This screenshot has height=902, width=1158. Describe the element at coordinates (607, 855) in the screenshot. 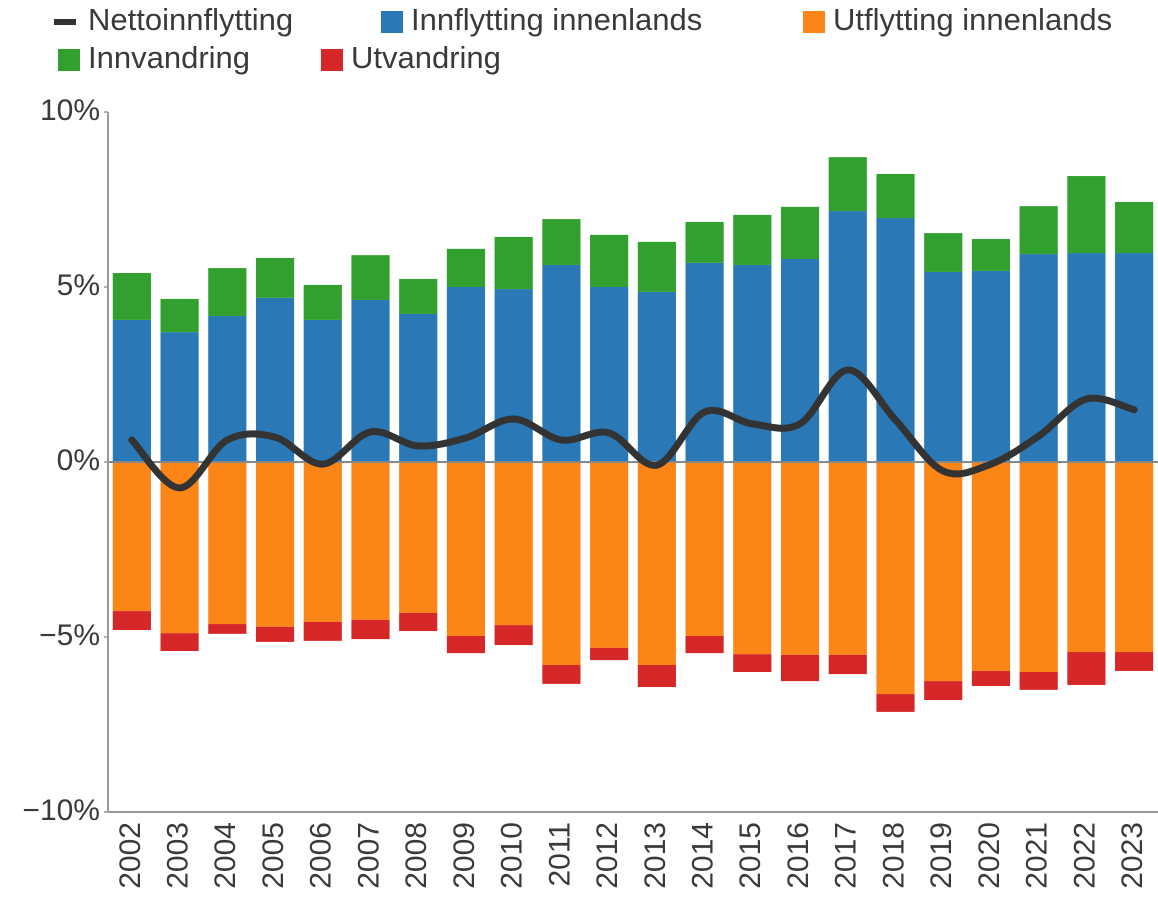

I see `x-tick-label: 2012` at that location.